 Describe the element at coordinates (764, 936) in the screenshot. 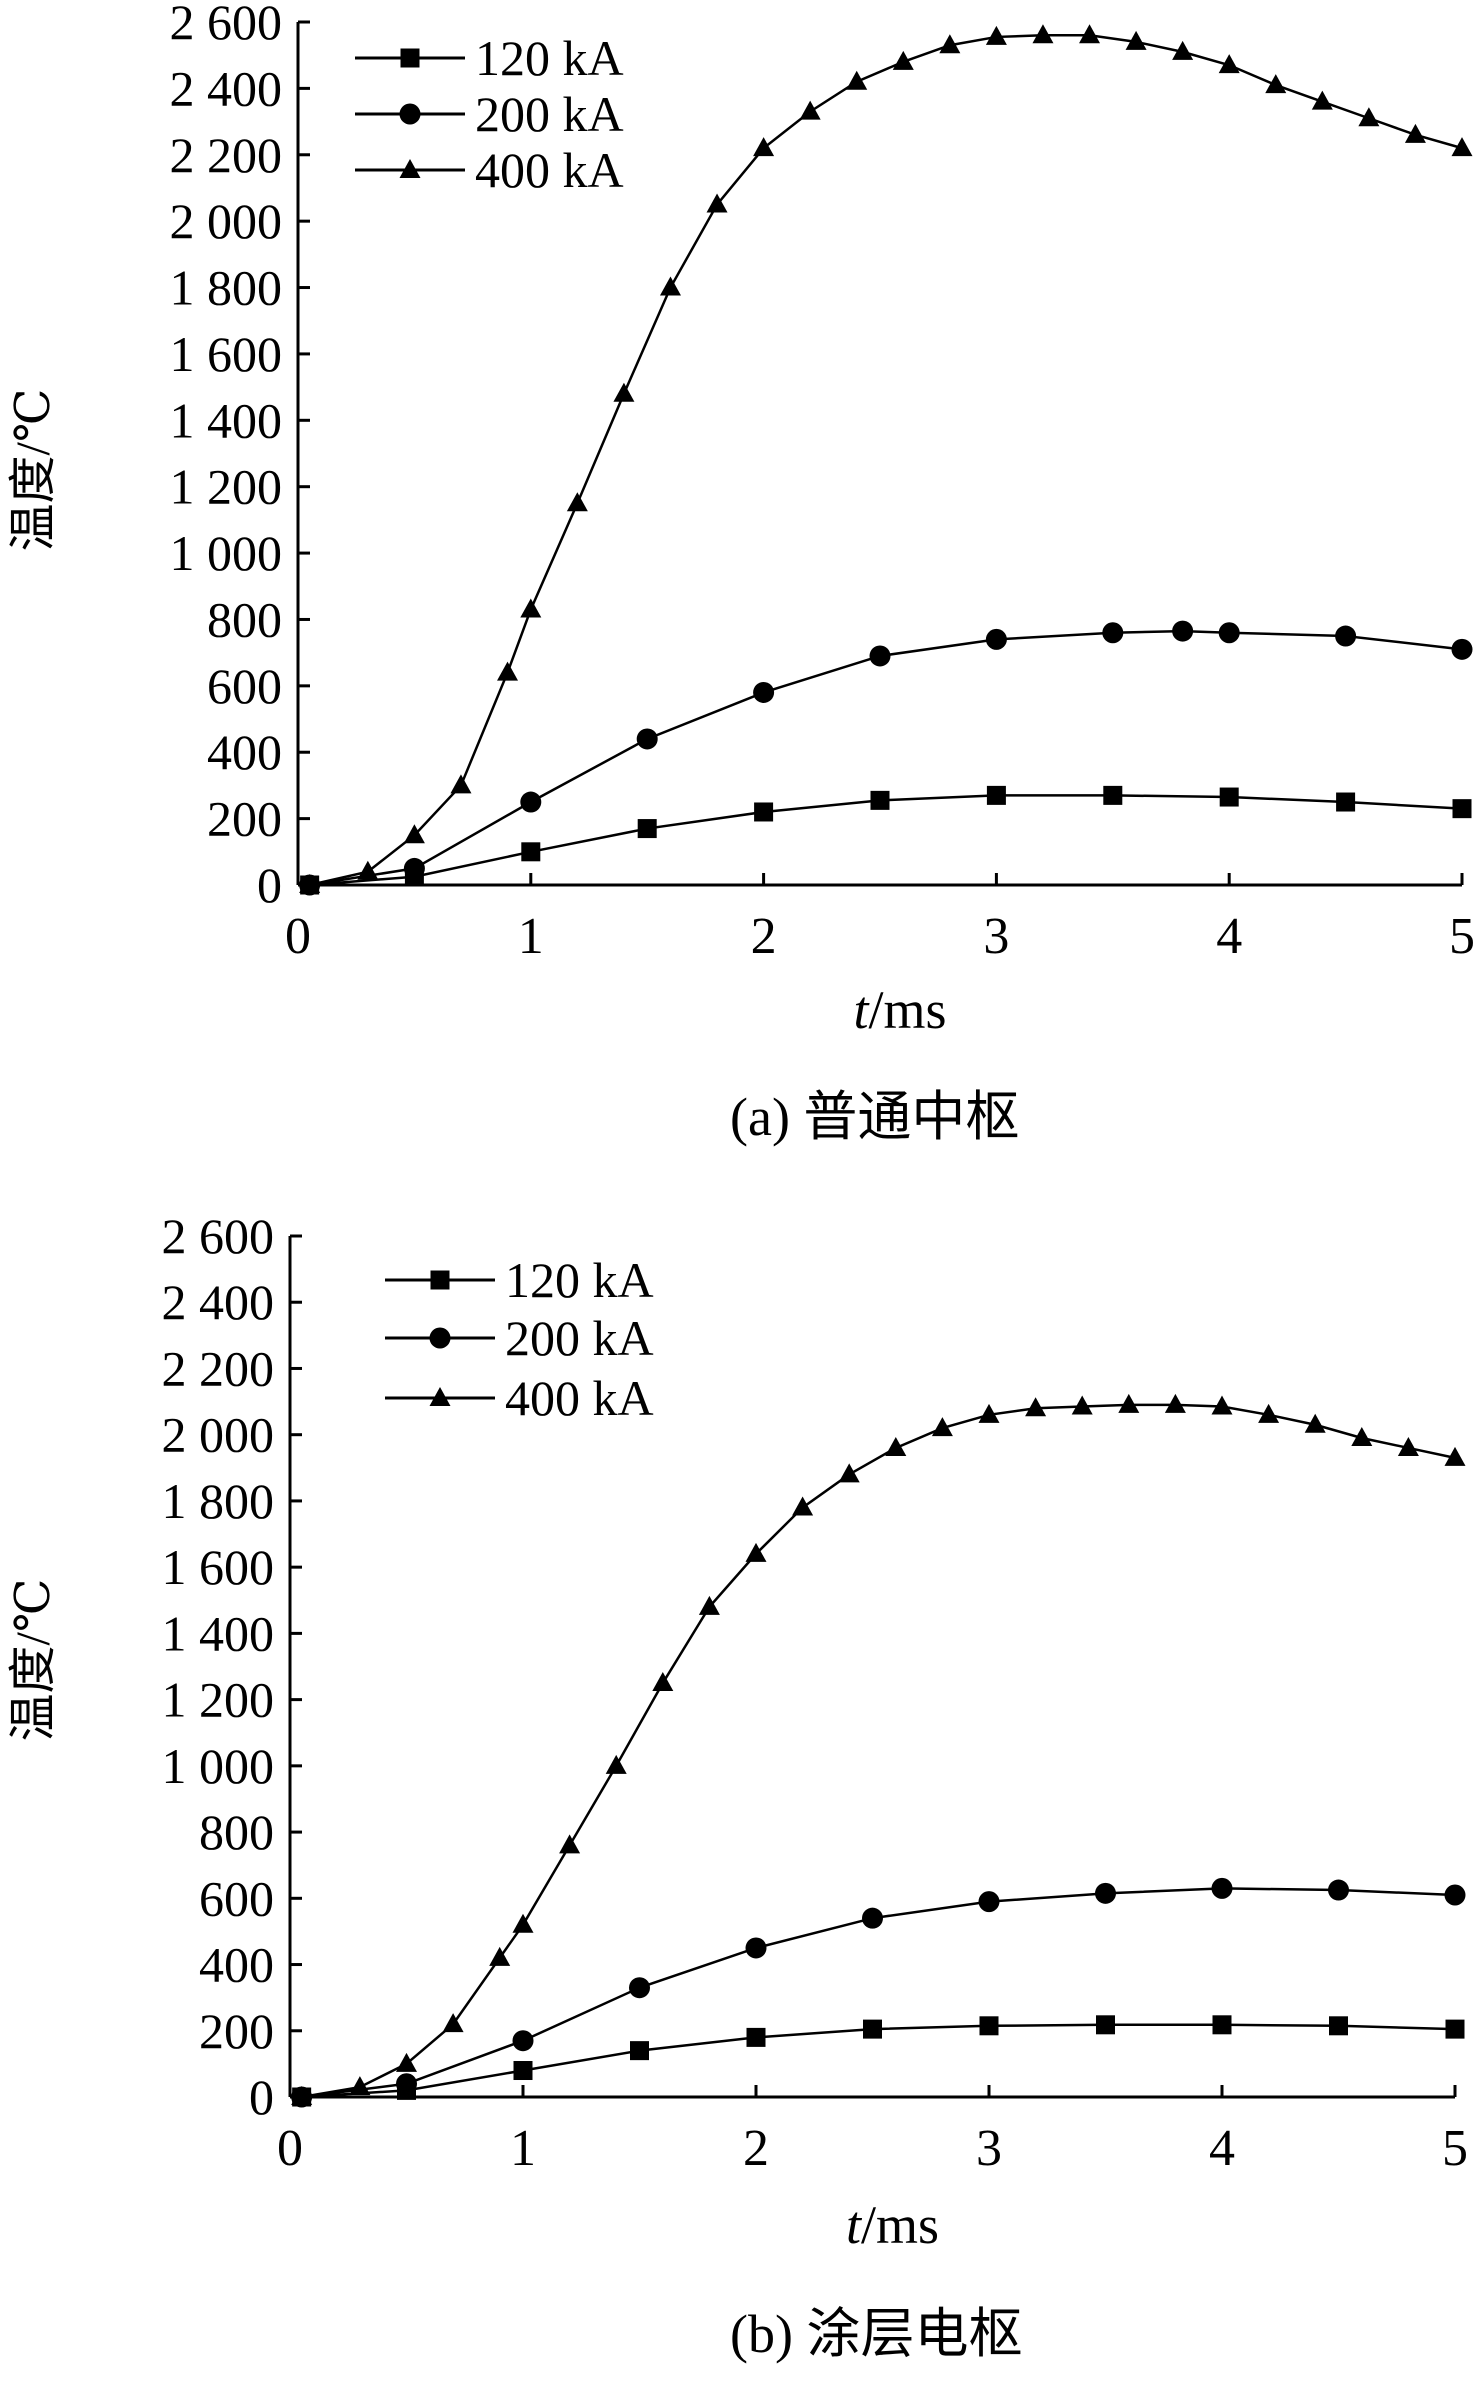

I see `x-tick-label: 2` at that location.